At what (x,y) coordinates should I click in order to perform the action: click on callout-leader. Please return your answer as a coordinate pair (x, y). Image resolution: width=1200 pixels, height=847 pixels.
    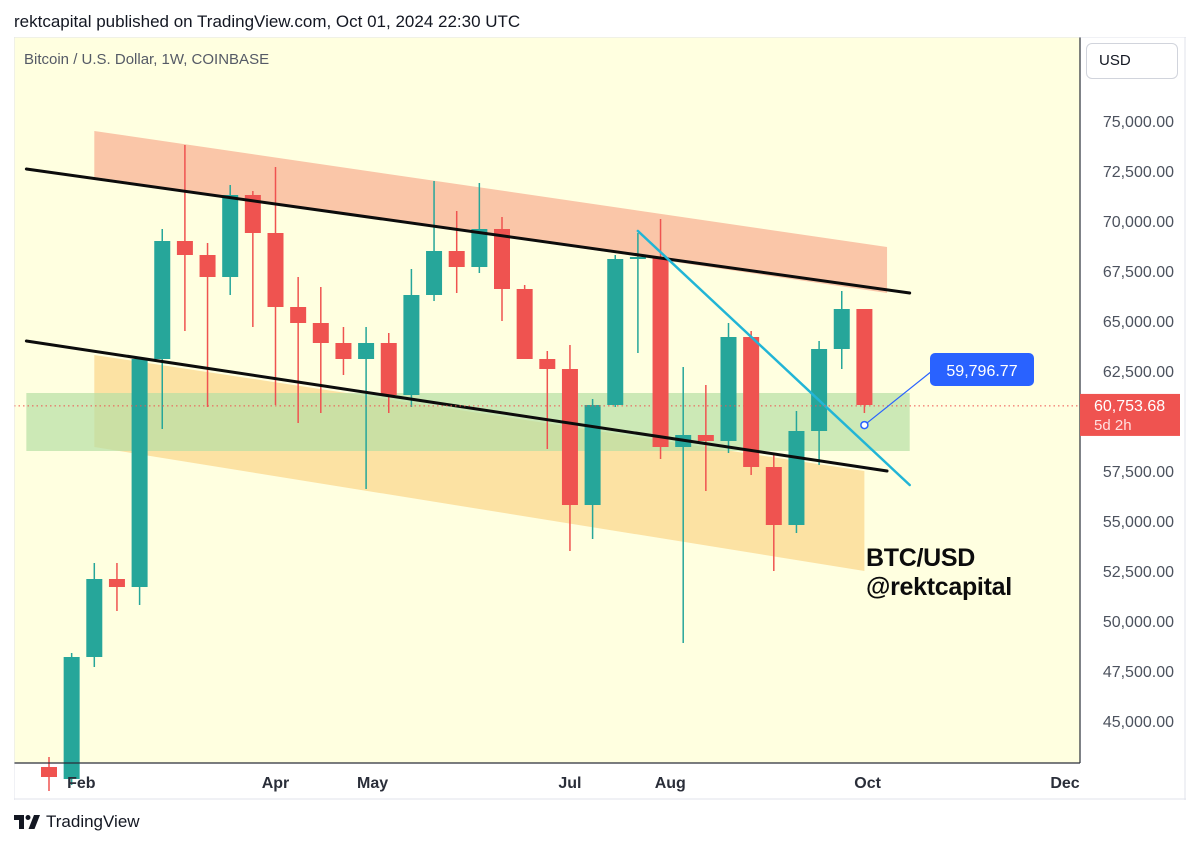
    Looking at the image, I should click on (898, 398).